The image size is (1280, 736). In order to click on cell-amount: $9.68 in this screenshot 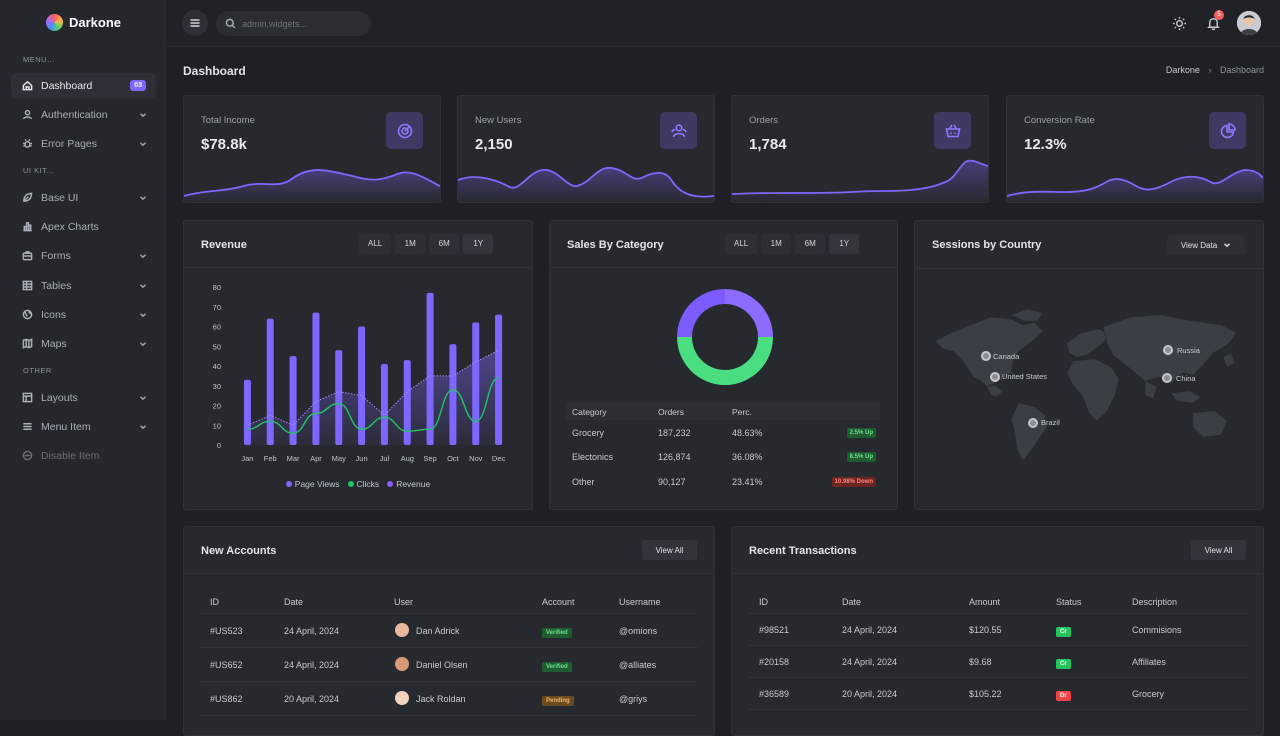, I will do `click(980, 662)`.